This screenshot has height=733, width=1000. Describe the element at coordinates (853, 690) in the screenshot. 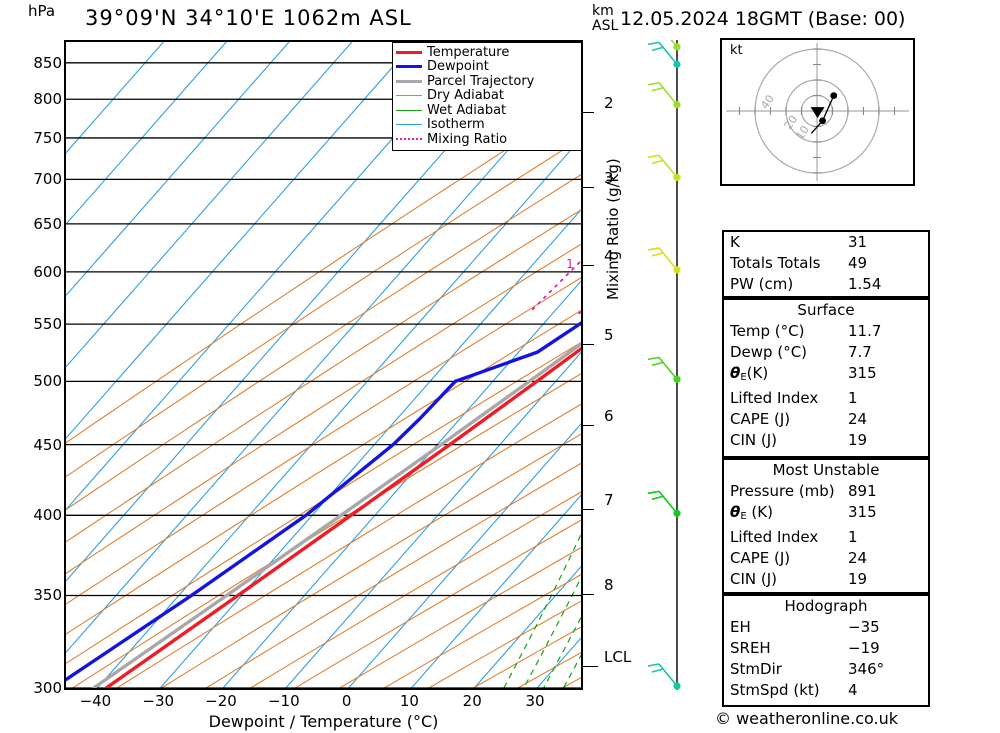

I see `panel-row-value: 4` at that location.